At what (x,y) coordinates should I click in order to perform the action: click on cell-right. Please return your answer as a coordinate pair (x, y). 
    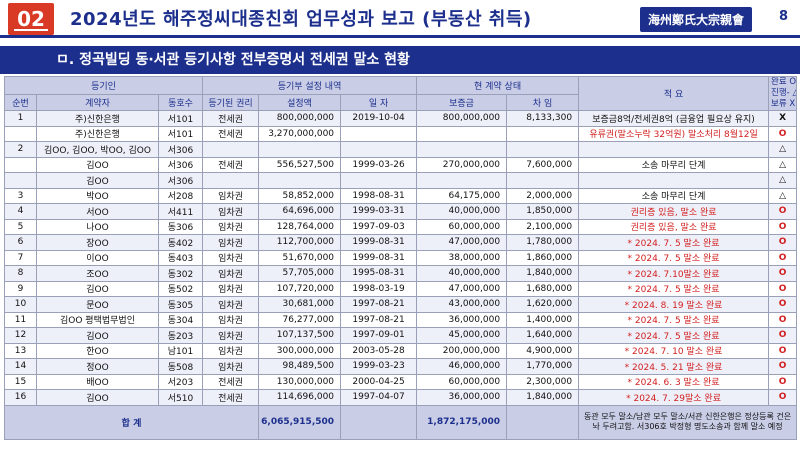
    Looking at the image, I should click on (231, 149).